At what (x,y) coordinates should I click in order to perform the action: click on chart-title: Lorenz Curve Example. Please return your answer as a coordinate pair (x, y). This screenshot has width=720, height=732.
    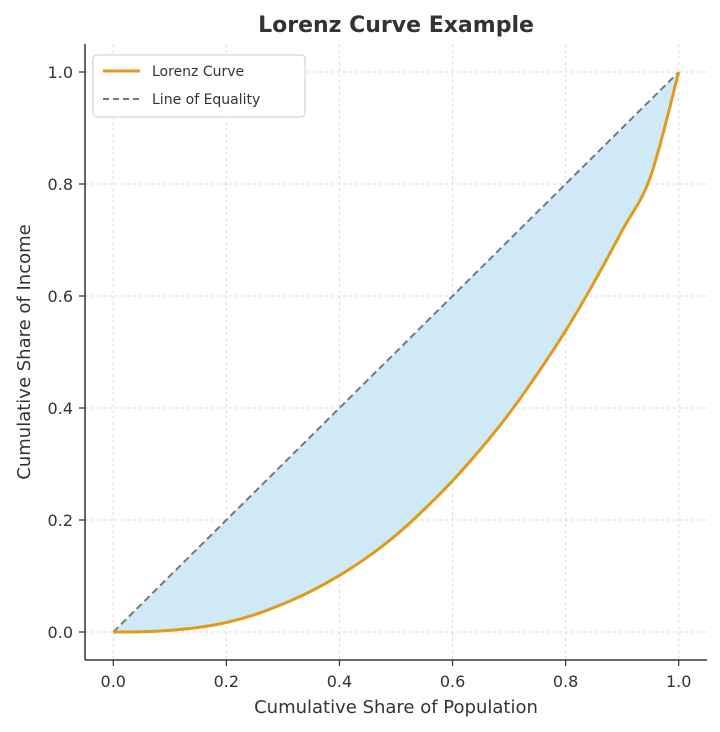
    Looking at the image, I should click on (396, 25).